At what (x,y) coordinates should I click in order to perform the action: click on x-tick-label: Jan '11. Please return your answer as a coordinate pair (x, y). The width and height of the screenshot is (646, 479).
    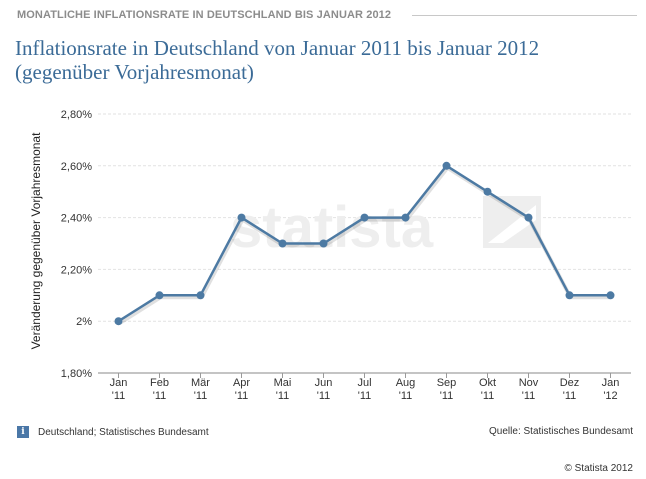
    Looking at the image, I should click on (119, 389).